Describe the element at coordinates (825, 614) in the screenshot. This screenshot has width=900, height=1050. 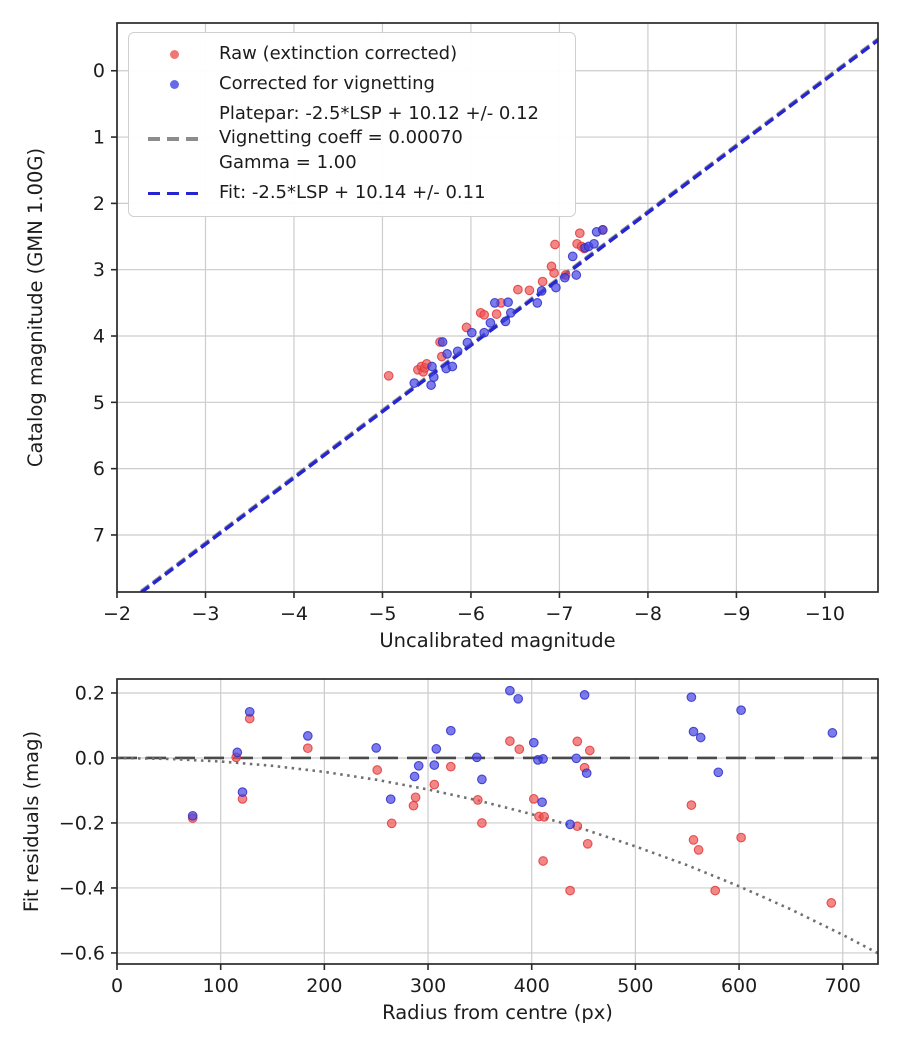
I see `x-tick-label: −10` at that location.